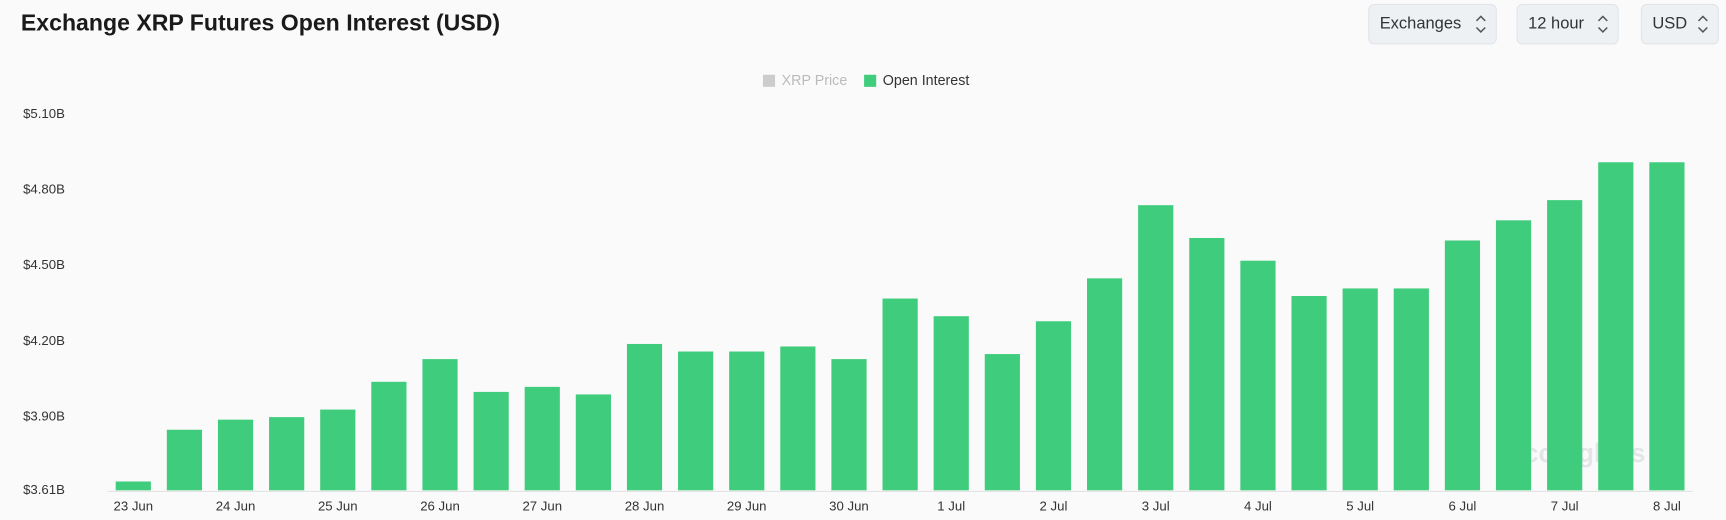  What do you see at coordinates (1462, 505) in the screenshot?
I see `x-tick-label: 6 Jul` at bounding box center [1462, 505].